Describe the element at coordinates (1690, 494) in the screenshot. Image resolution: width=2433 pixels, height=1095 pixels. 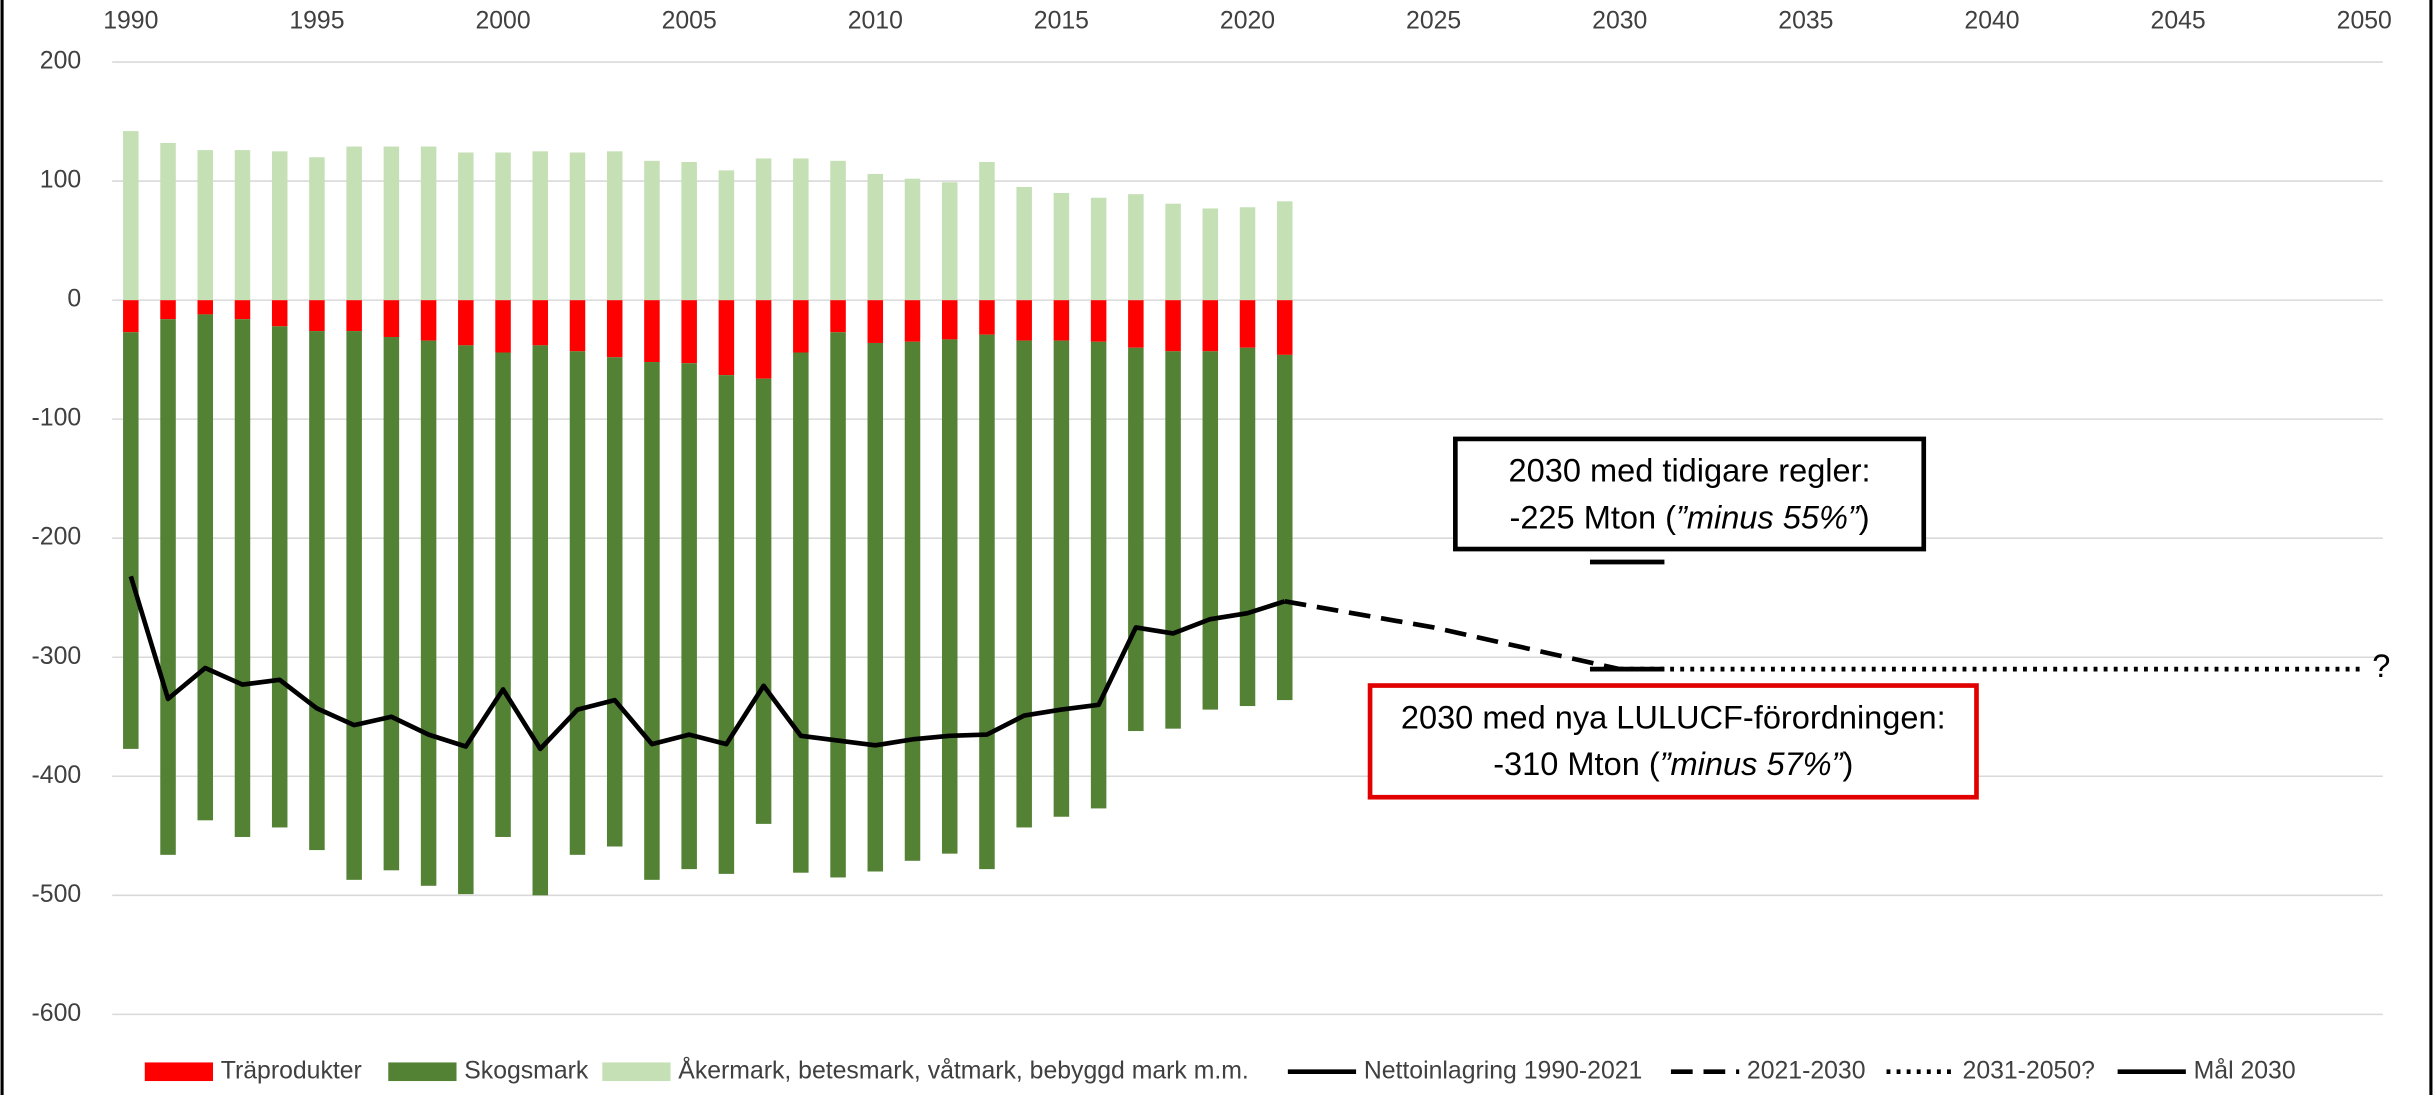
I see `annotation-box` at that location.